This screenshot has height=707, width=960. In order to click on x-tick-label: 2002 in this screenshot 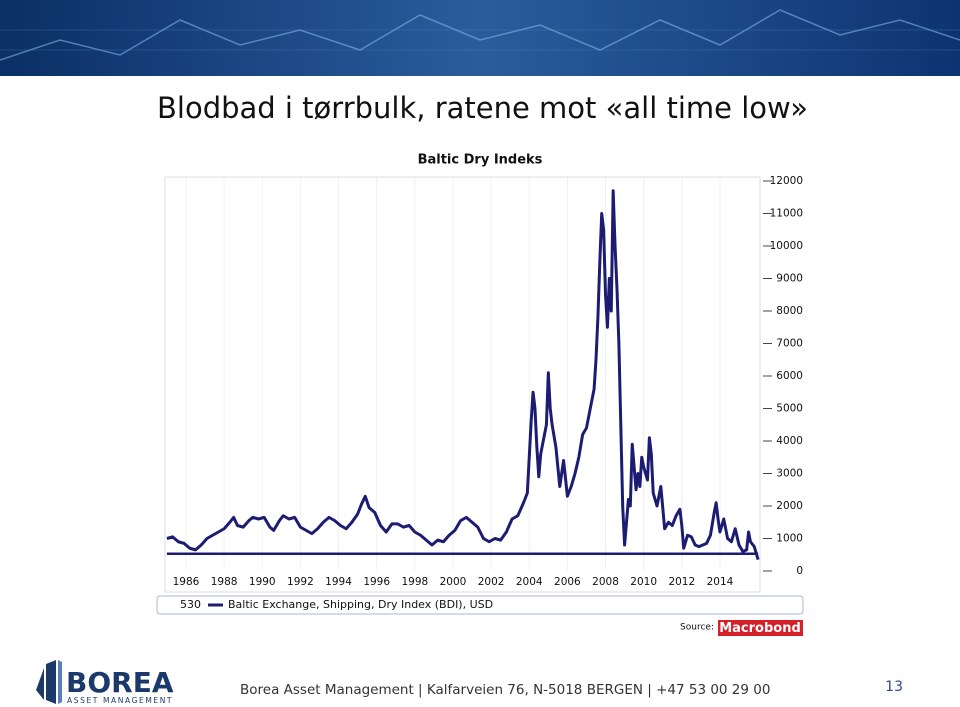, I will do `click(491, 582)`.